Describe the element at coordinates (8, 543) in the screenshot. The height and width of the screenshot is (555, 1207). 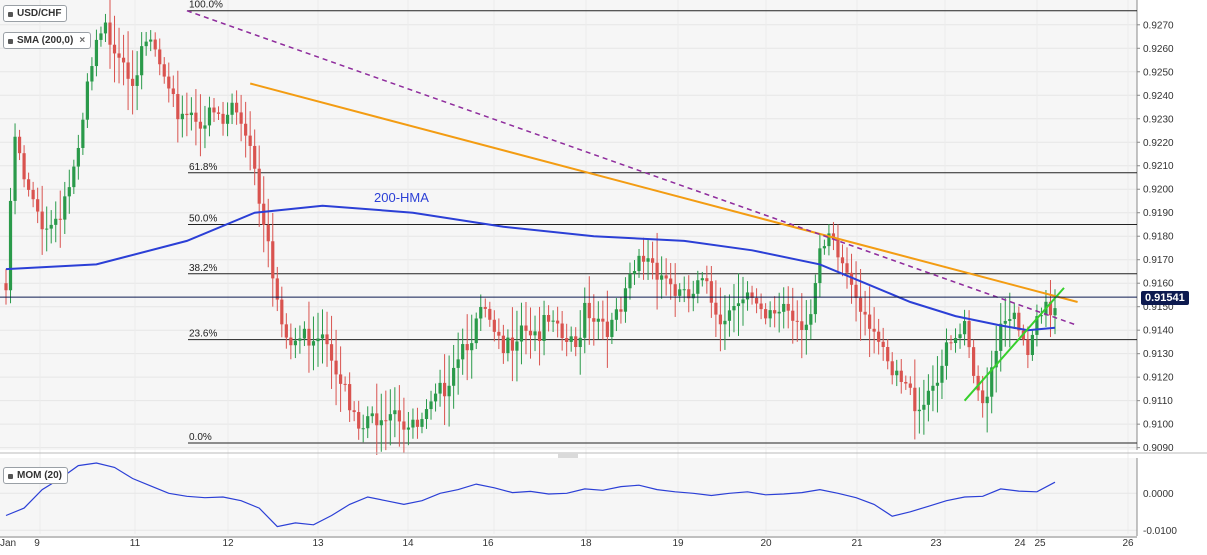
I see `x-tick-label: Jan` at that location.